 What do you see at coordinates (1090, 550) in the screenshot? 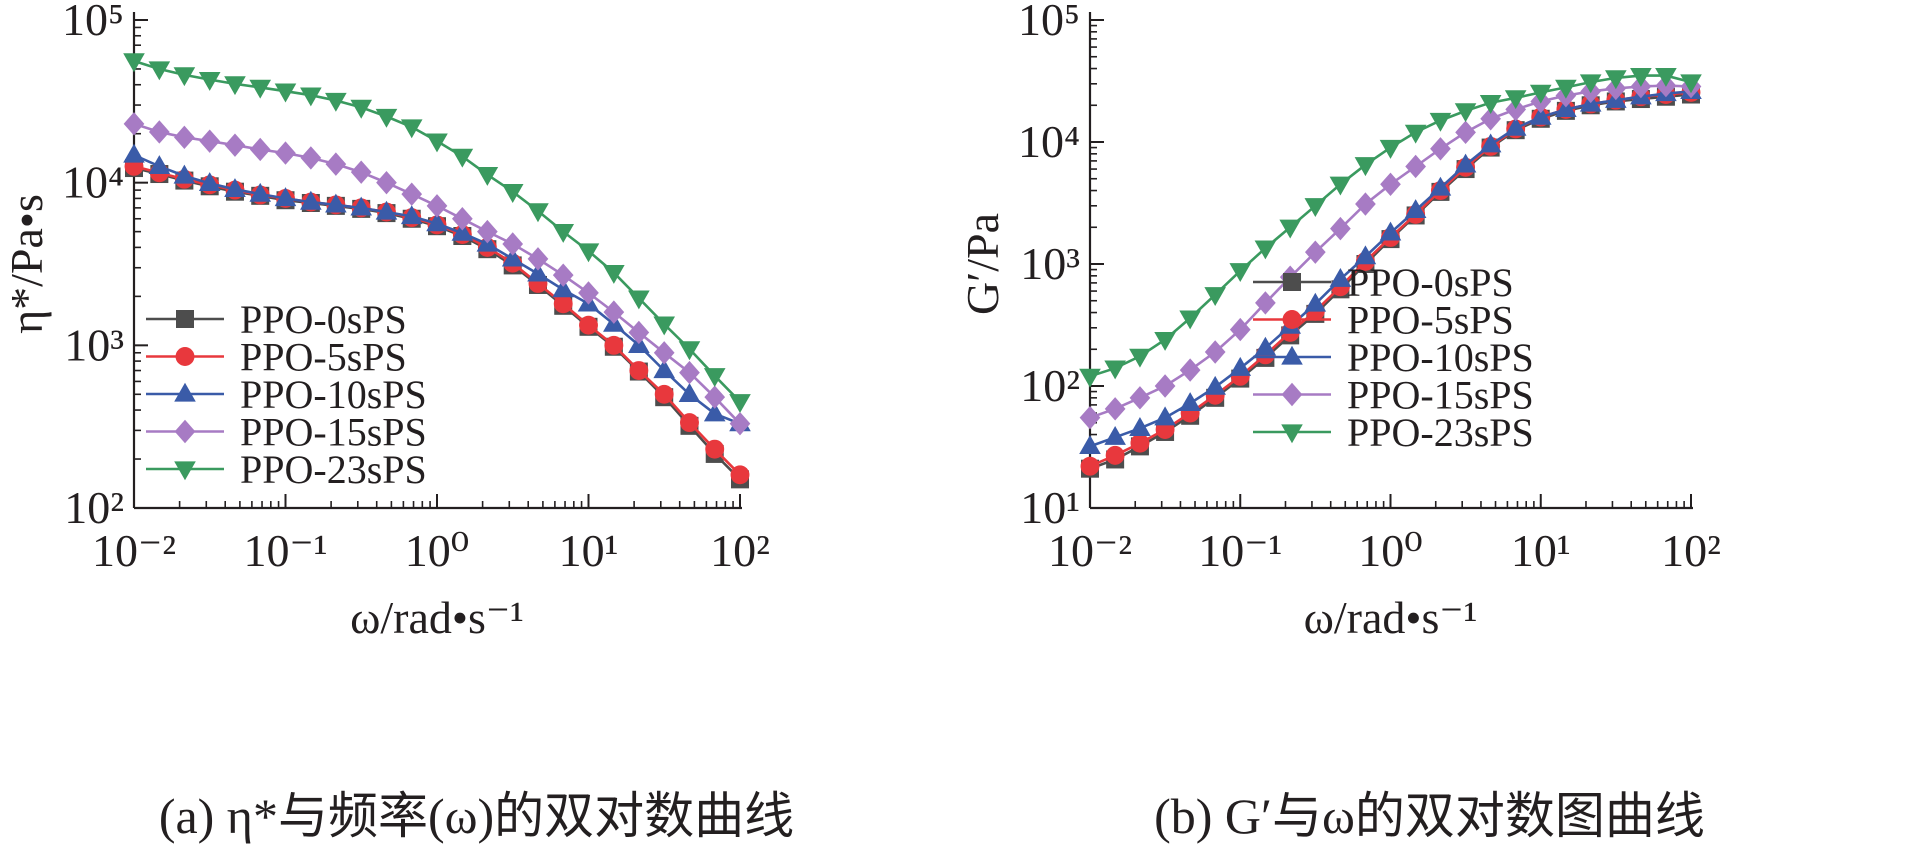
I see `x-tick-label: 10⁻²` at bounding box center [1090, 550].